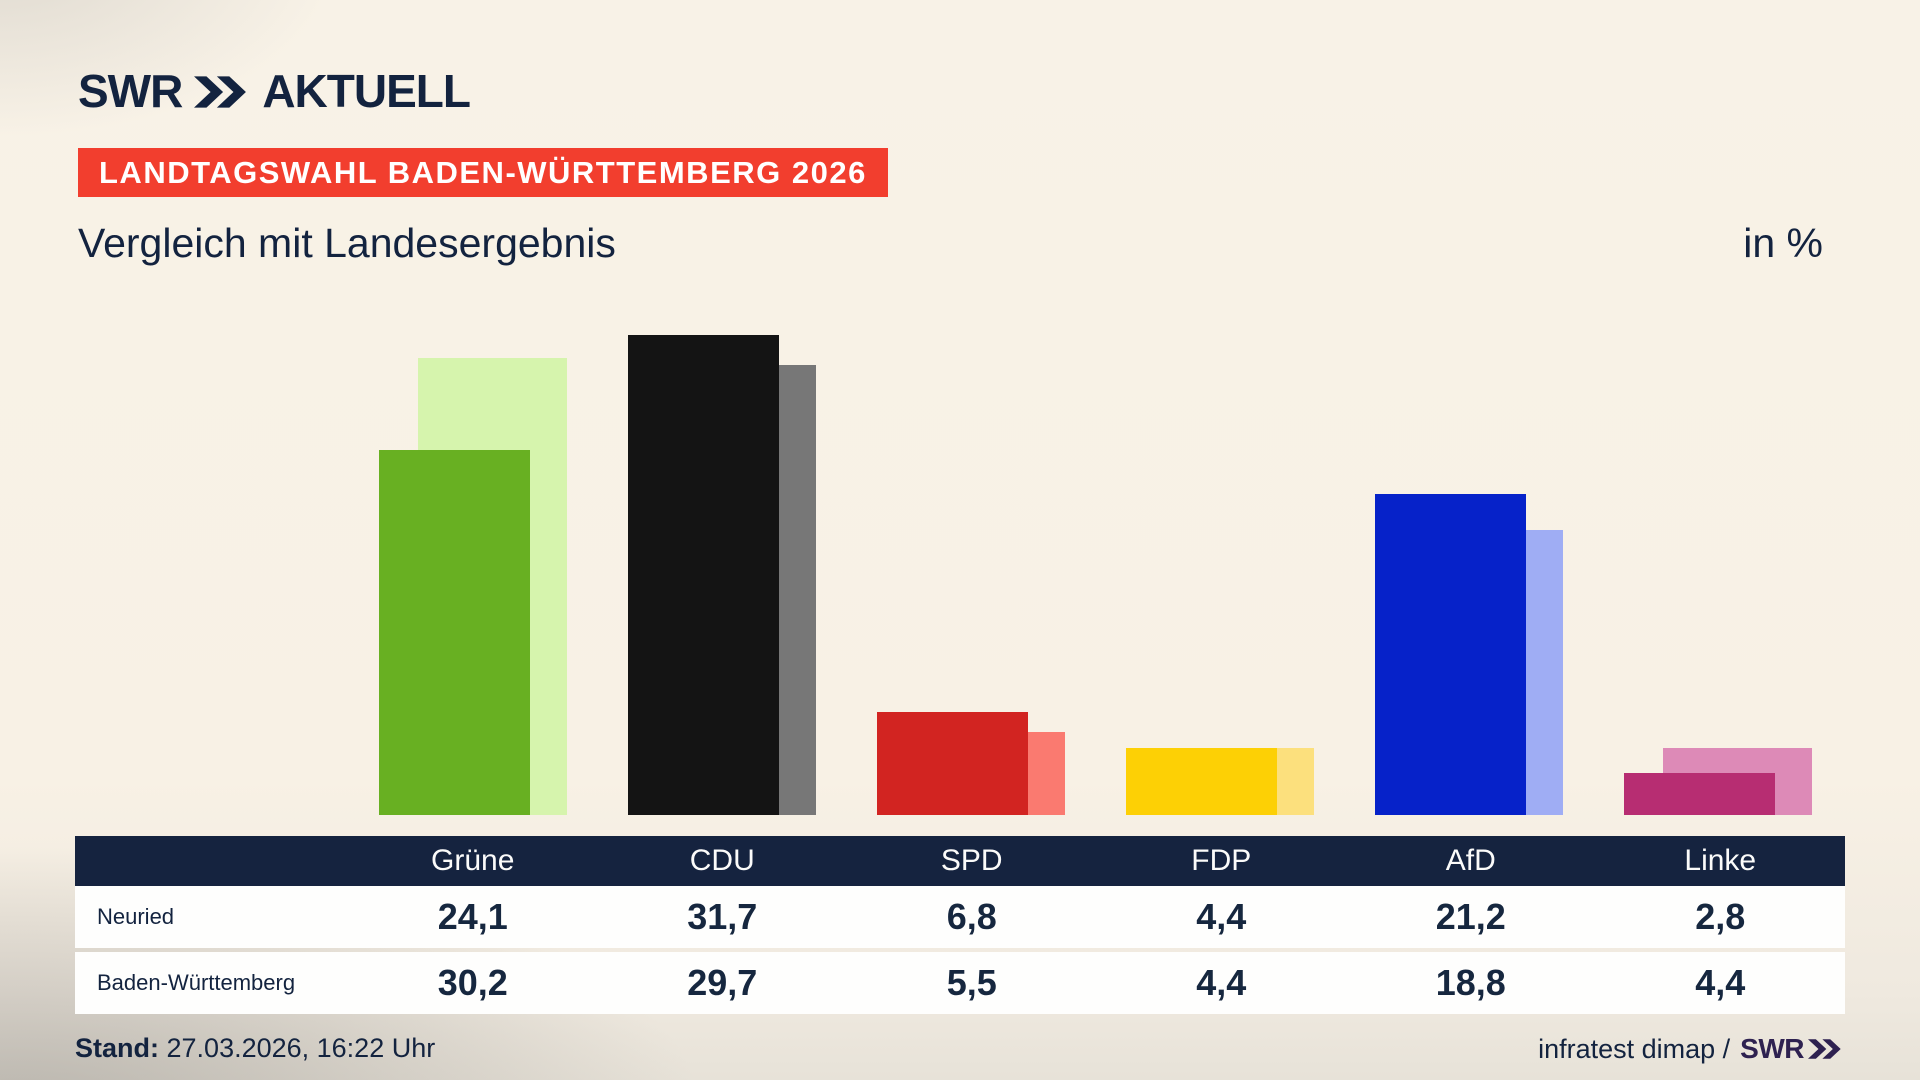 The width and height of the screenshot is (1920, 1080). Describe the element at coordinates (1470, 860) in the screenshot. I see `column-header-afd: AfD` at that location.